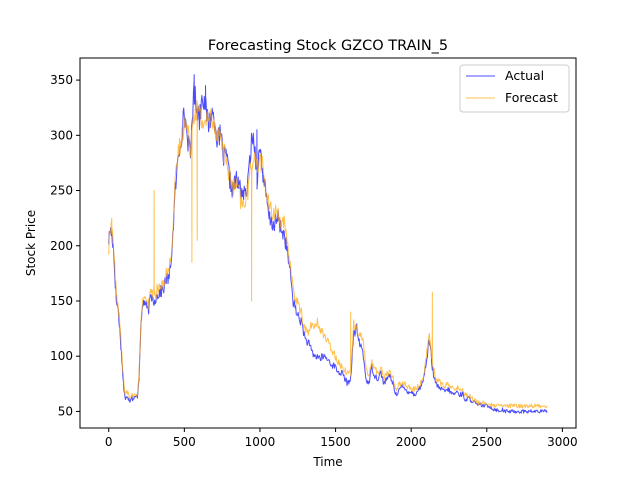 This screenshot has width=640, height=480. What do you see at coordinates (31, 243) in the screenshot?
I see `y-axis-title: Stock Price` at bounding box center [31, 243].